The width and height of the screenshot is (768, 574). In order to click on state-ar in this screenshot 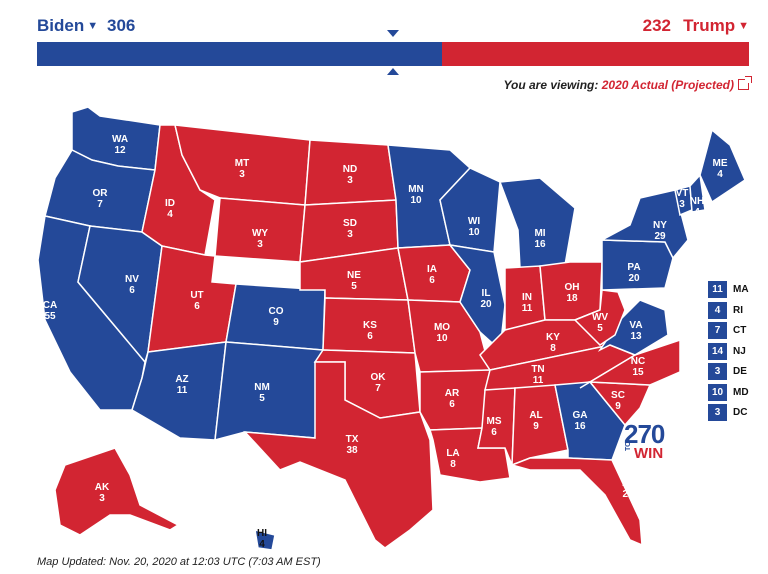, I will do `click(455, 400)`.